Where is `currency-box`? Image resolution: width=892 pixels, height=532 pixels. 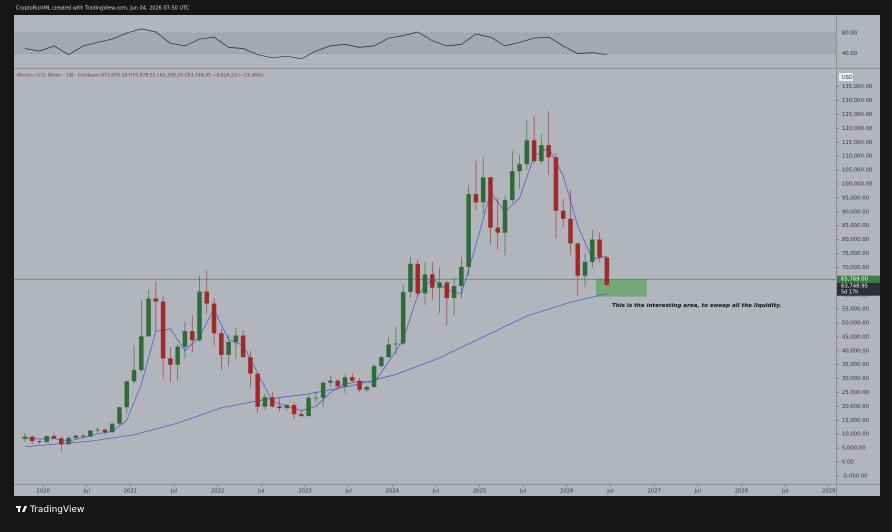
currency-box is located at coordinates (846, 77).